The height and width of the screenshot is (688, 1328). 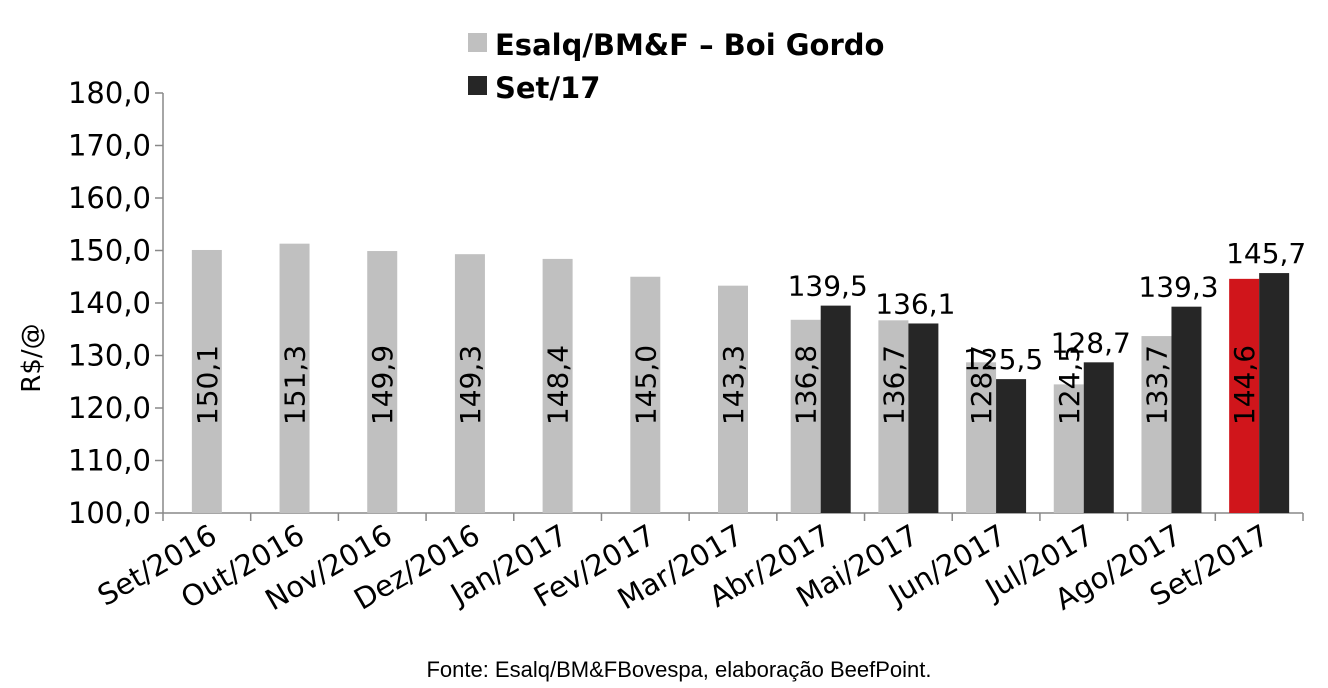 What do you see at coordinates (109, 146) in the screenshot?
I see `y-tick-label: 170,0` at bounding box center [109, 146].